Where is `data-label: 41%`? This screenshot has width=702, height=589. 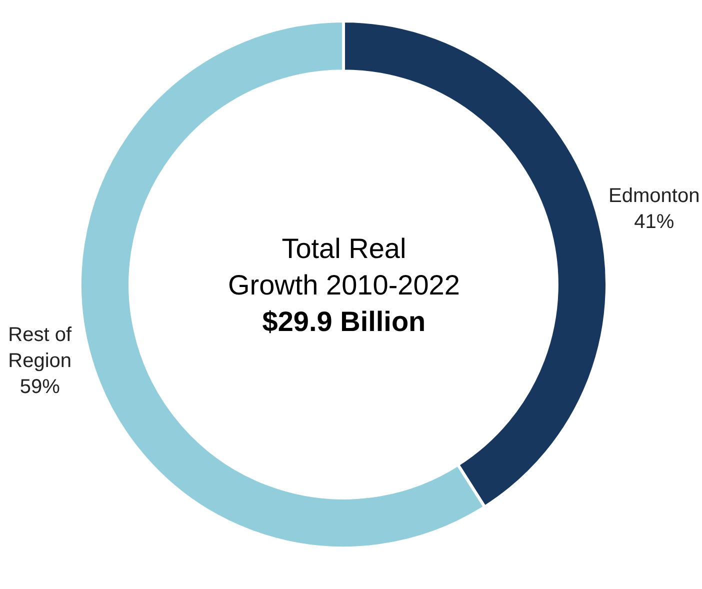 data-label: 41% is located at coordinates (654, 222).